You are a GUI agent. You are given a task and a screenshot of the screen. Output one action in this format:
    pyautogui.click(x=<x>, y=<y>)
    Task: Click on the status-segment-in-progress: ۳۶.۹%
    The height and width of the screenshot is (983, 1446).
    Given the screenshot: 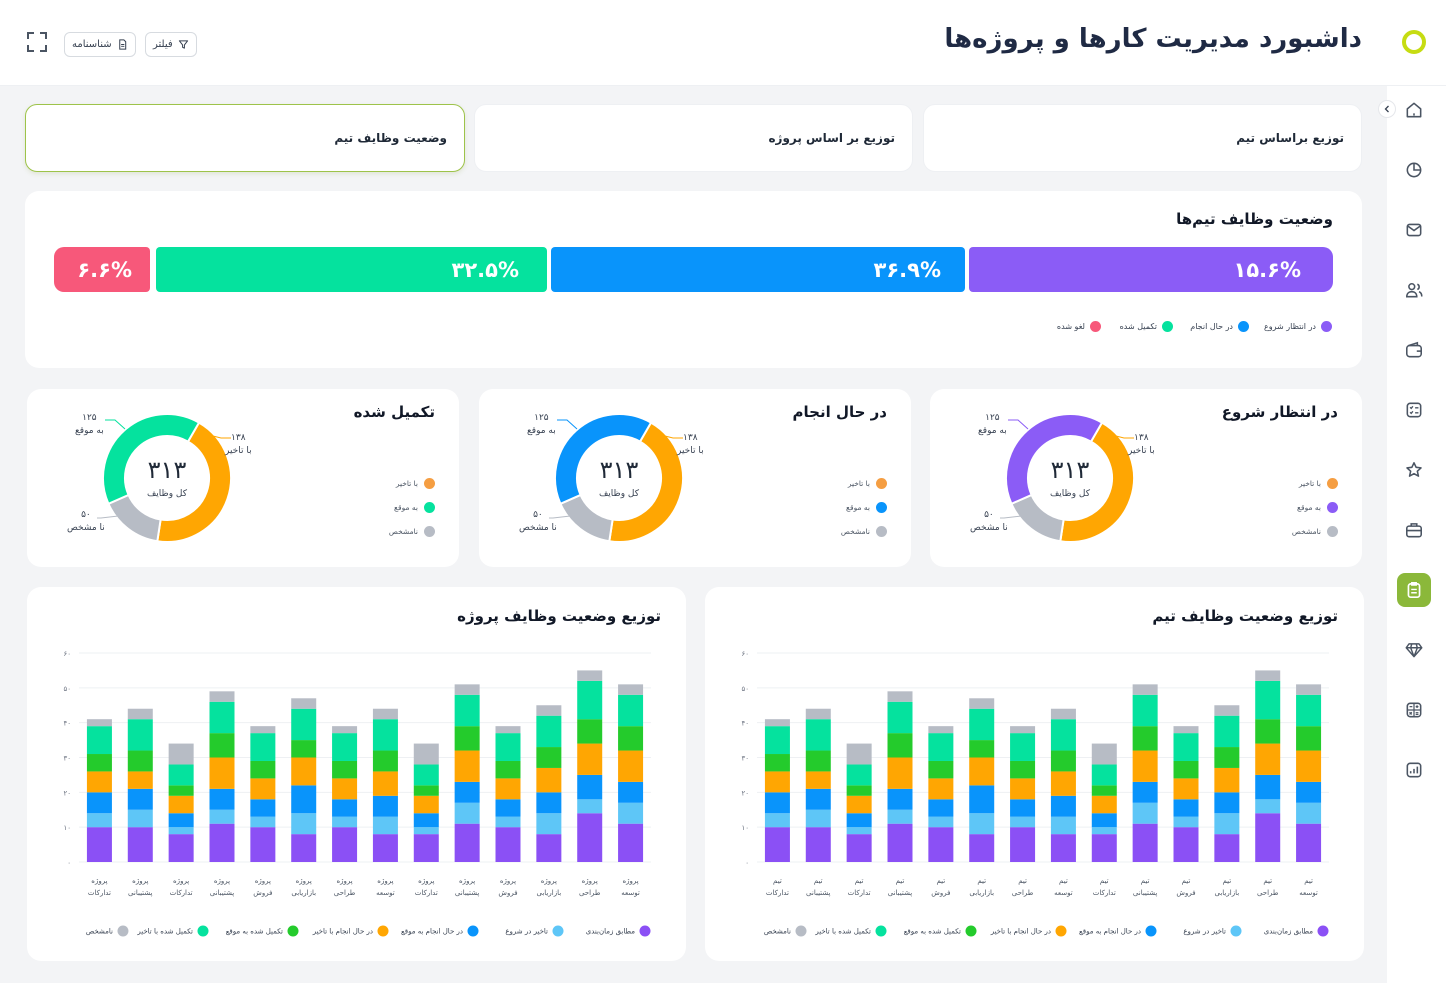 What is the action you would take?
    pyautogui.click(x=758, y=269)
    